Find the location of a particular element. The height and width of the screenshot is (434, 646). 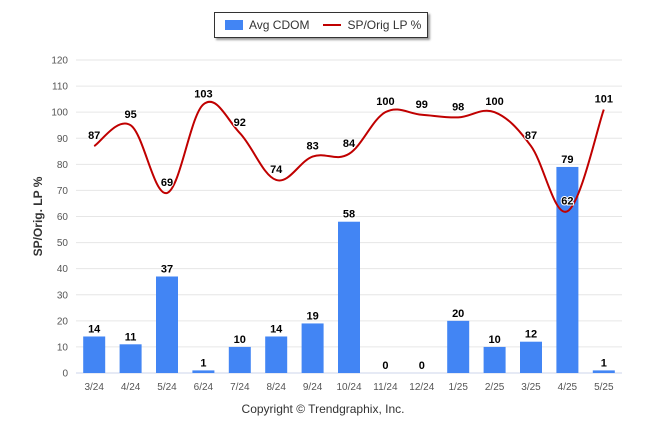

x-tick-label: 7/24 is located at coordinates (240, 387).